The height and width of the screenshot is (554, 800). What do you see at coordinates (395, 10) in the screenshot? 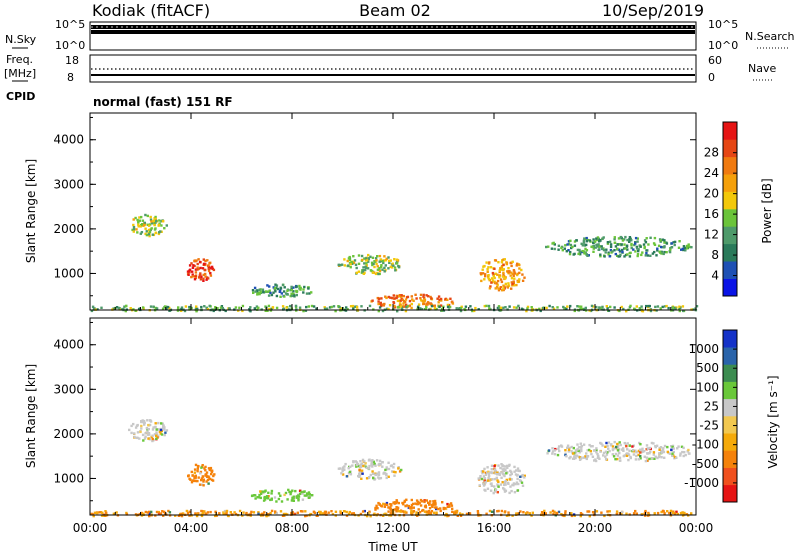
I see `beam-title: Beam 02` at bounding box center [395, 10].